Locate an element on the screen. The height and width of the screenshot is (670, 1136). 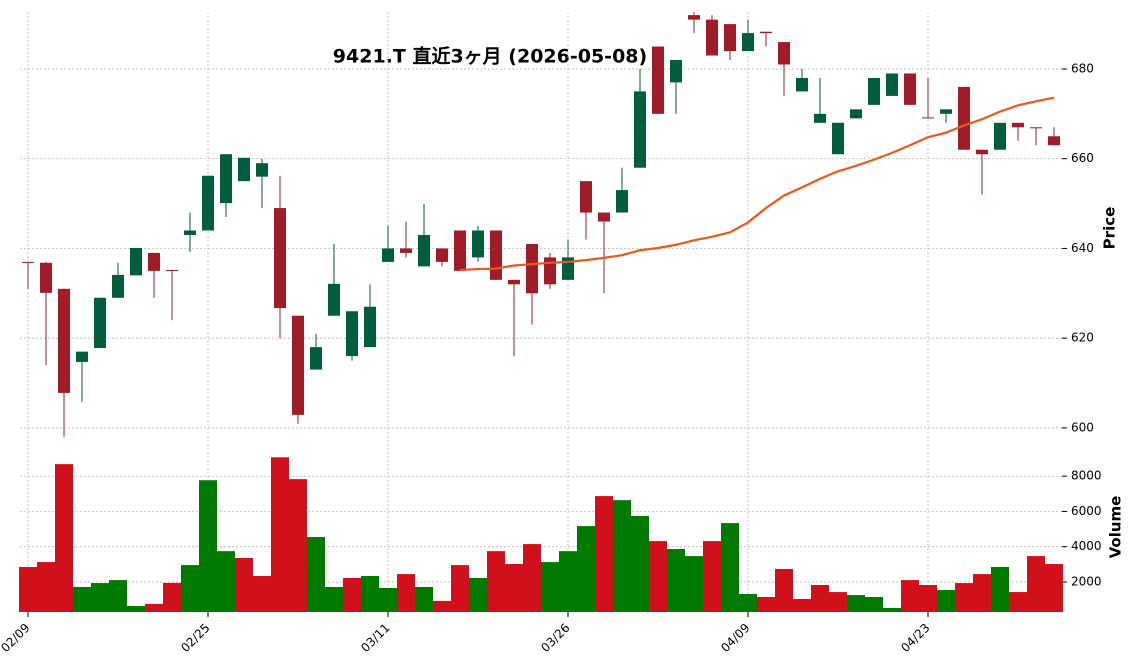
x-tick-label: 02/09 is located at coordinates (16, 638).